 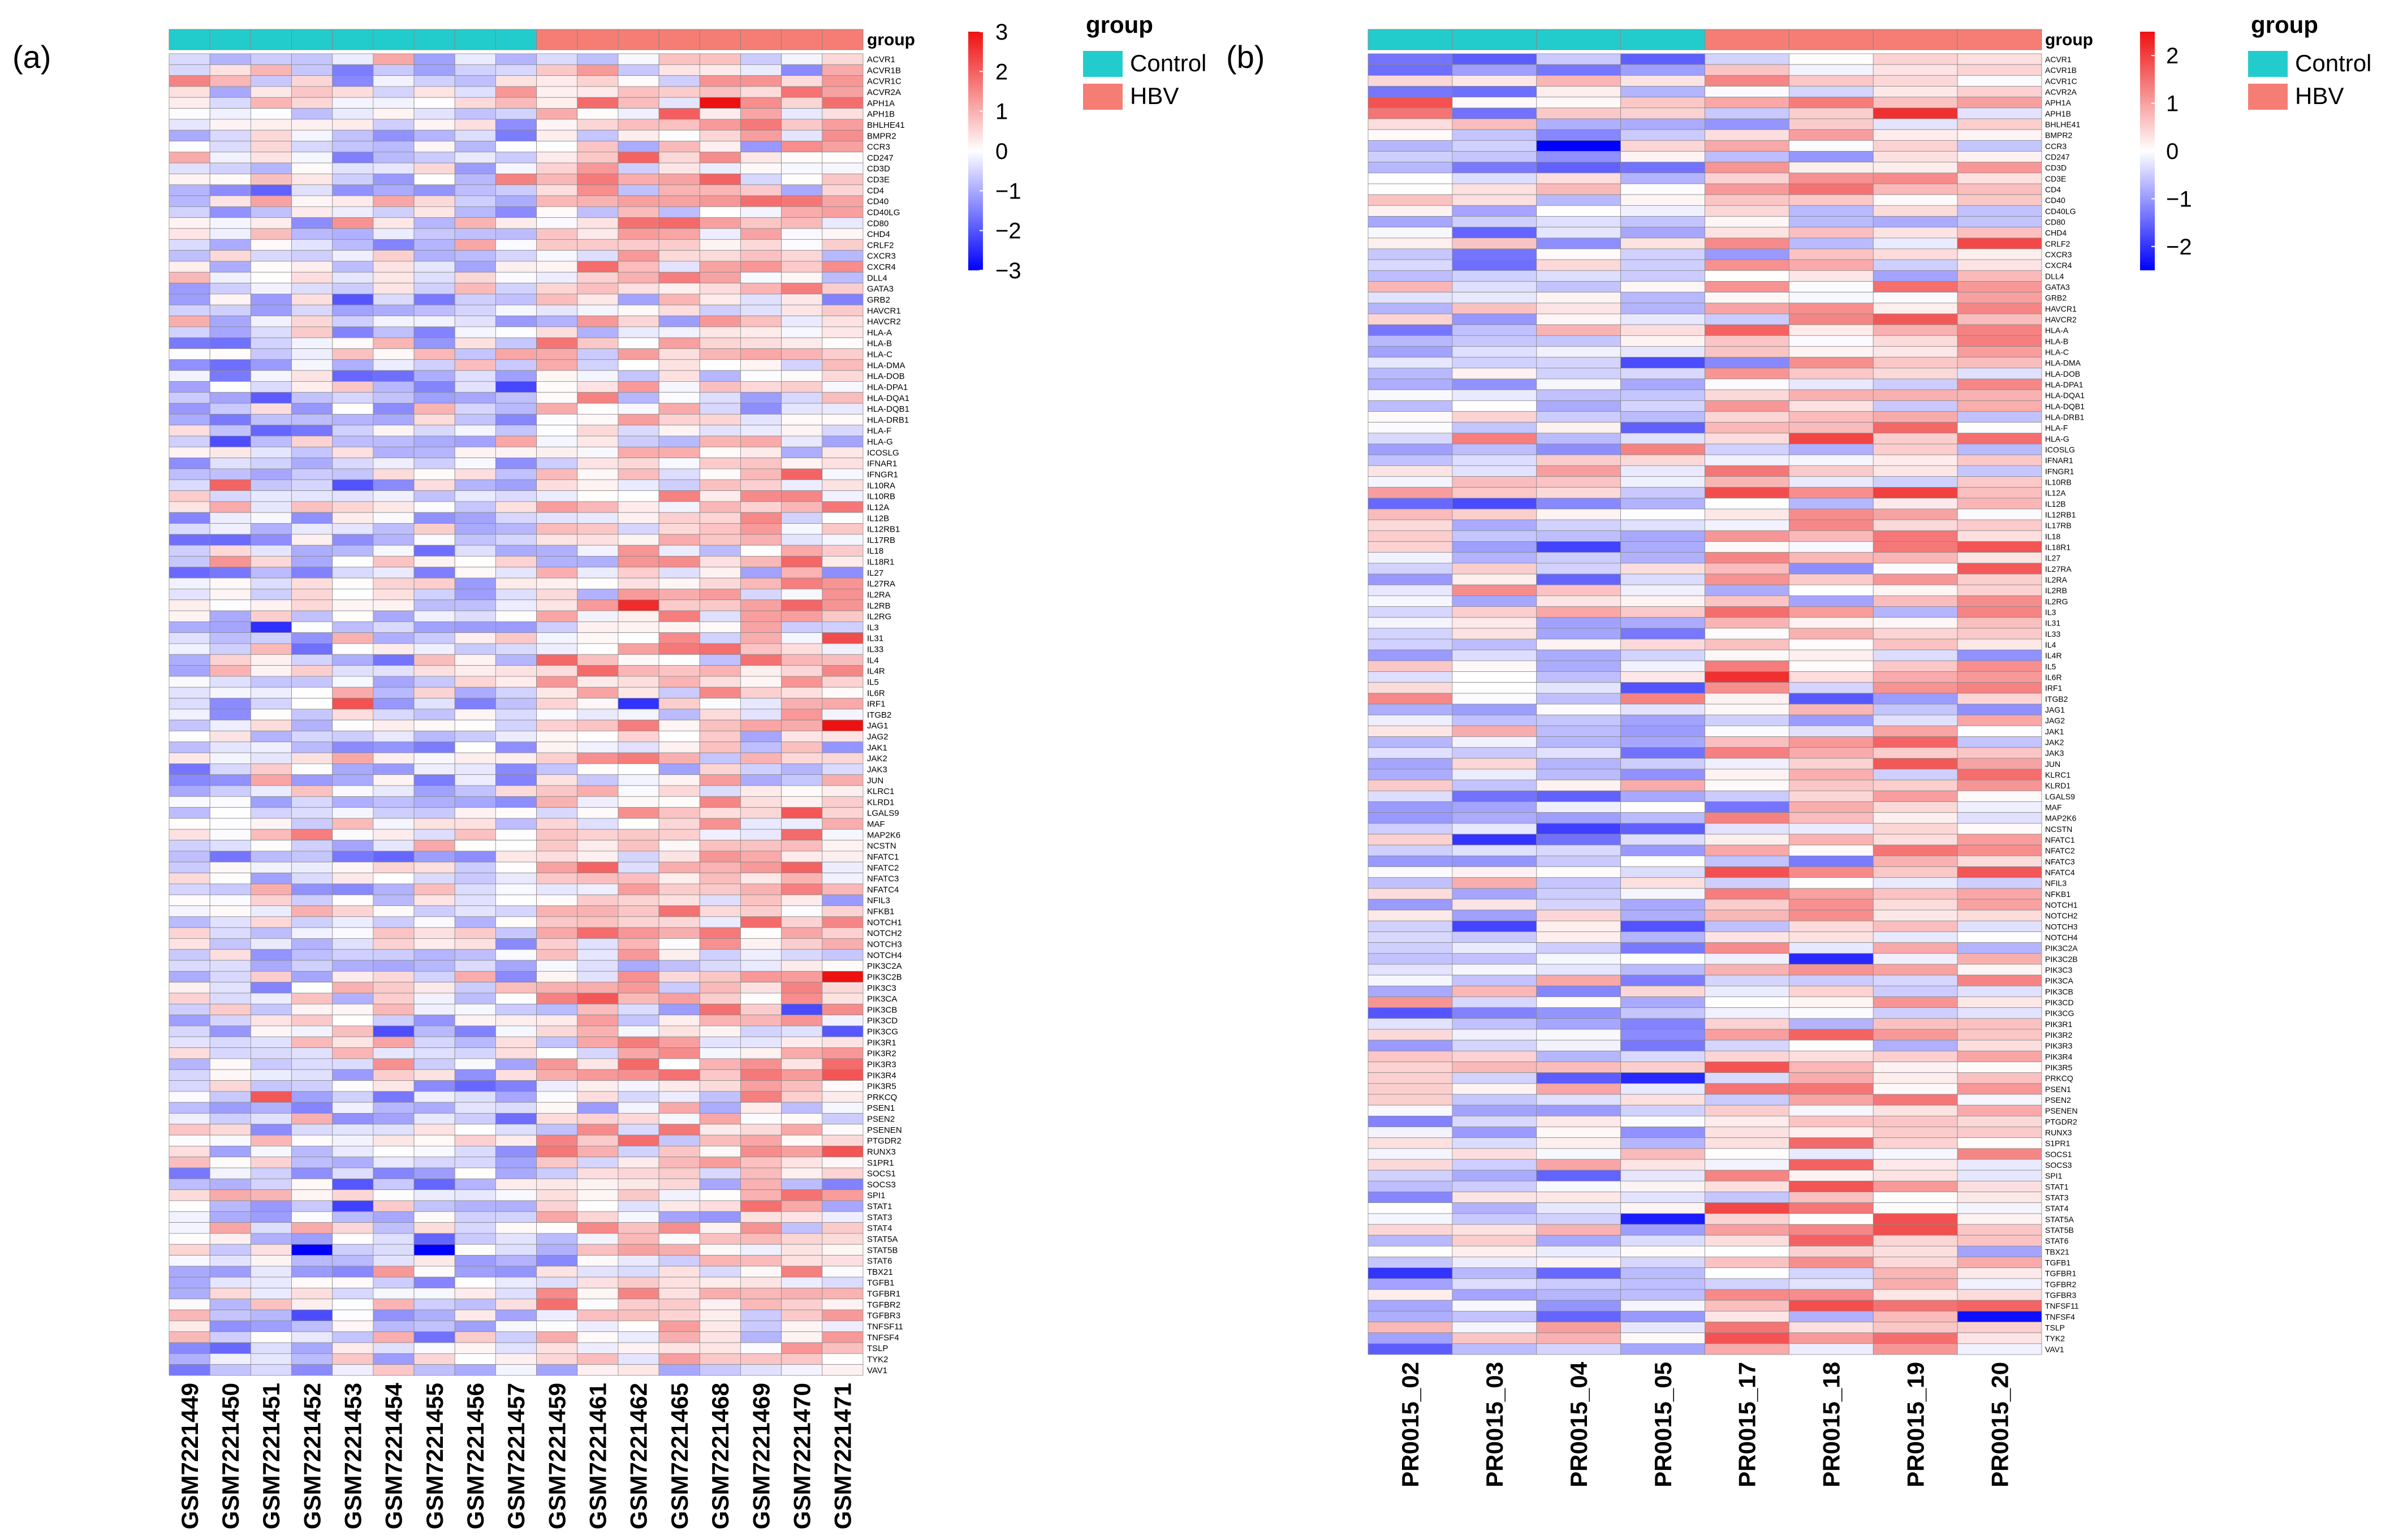 What do you see at coordinates (2060, 839) in the screenshot?
I see `row-label: NFATC1` at bounding box center [2060, 839].